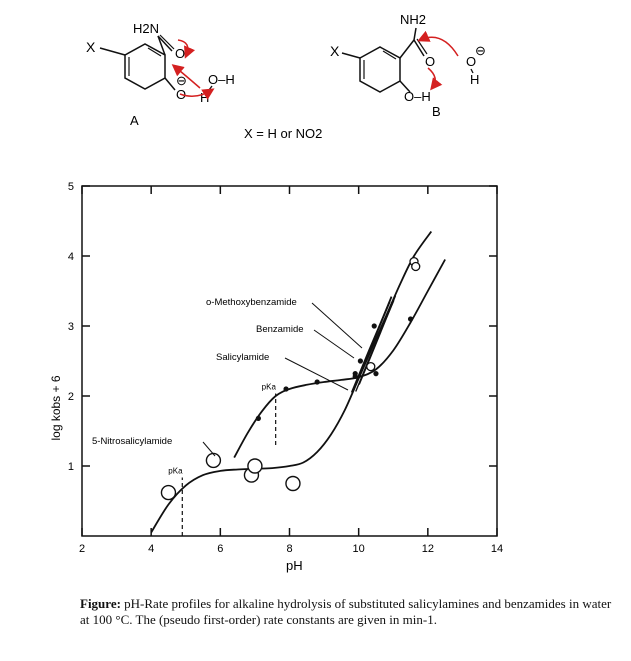  What do you see at coordinates (497, 549) in the screenshot?
I see `x-tick-label: 14` at bounding box center [497, 549].